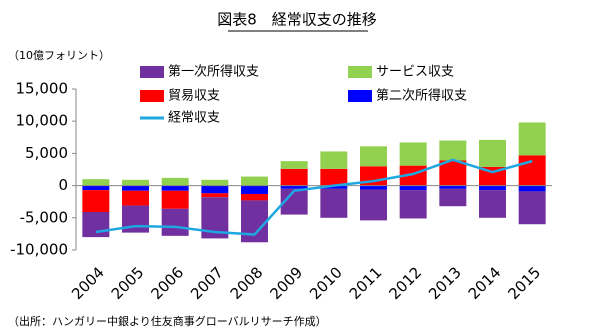  Describe the element at coordinates (39, 250) in the screenshot. I see `y-tick-label: -10,000` at that location.